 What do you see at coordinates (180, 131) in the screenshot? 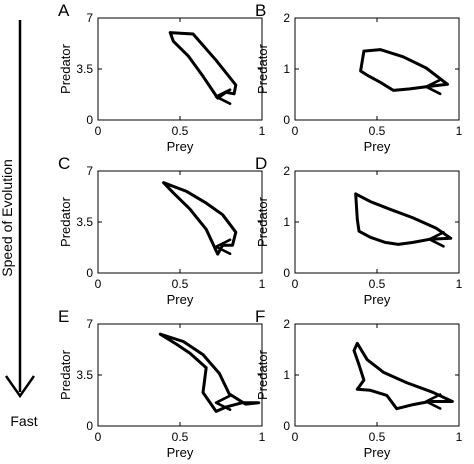
I see `panel-a-xtick-label: 0.5` at bounding box center [180, 131].